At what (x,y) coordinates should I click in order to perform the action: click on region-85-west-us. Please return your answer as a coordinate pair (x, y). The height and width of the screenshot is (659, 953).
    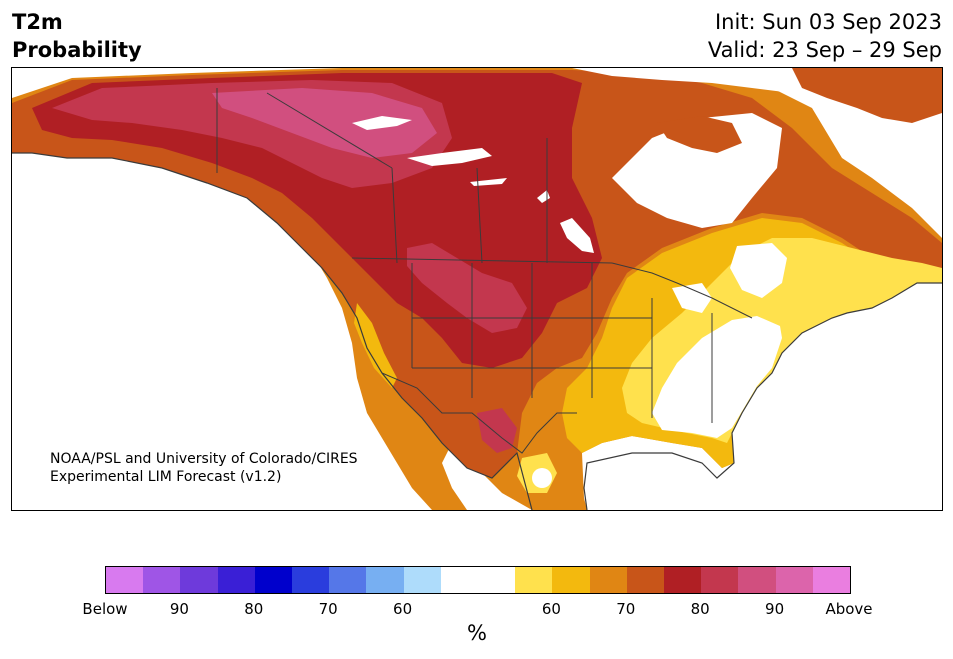
    Looking at the image, I should click on (467, 288).